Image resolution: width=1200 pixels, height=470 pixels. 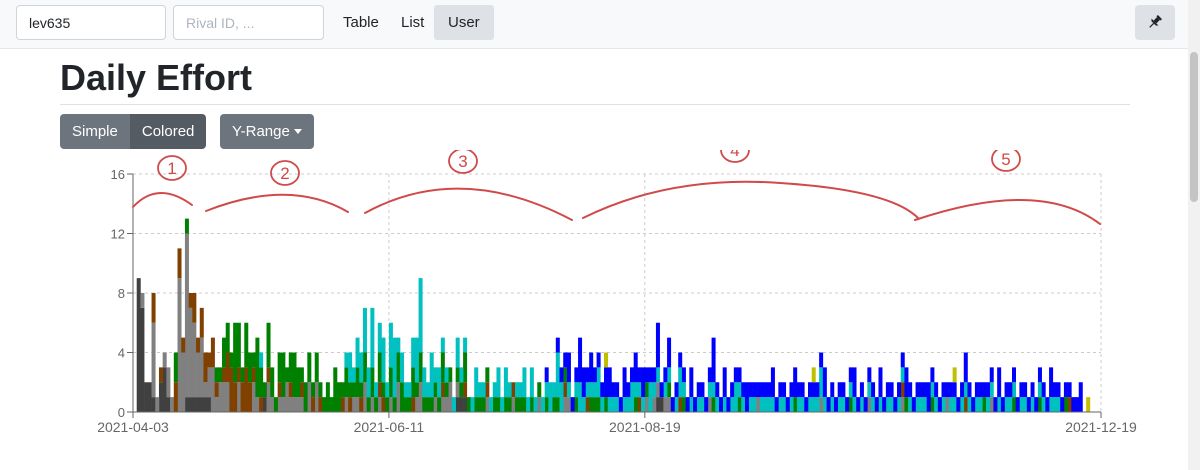 What do you see at coordinates (464, 22) in the screenshot?
I see `nav-user-link: User` at bounding box center [464, 22].